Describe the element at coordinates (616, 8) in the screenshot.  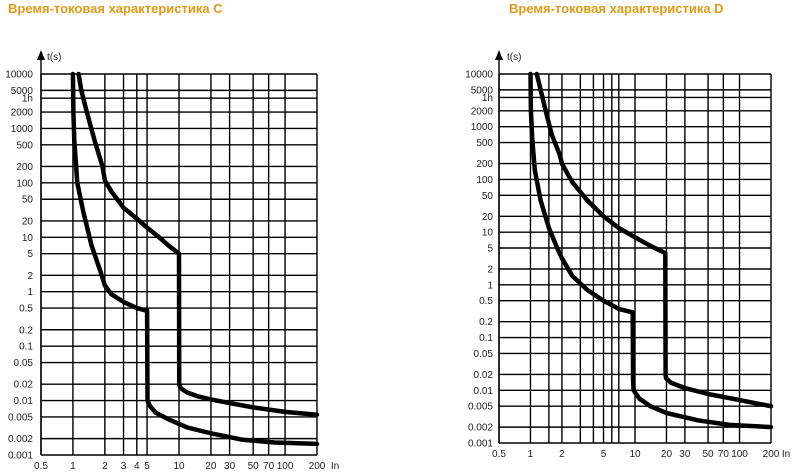
I see `chart-title-d: Время-токовая характеристика D` at that location.